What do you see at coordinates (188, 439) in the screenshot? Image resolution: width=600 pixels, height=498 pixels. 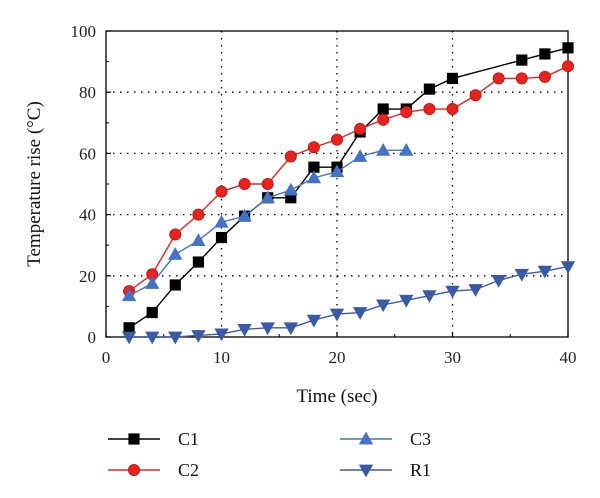 I see `legend-label-c1: C1` at bounding box center [188, 439].